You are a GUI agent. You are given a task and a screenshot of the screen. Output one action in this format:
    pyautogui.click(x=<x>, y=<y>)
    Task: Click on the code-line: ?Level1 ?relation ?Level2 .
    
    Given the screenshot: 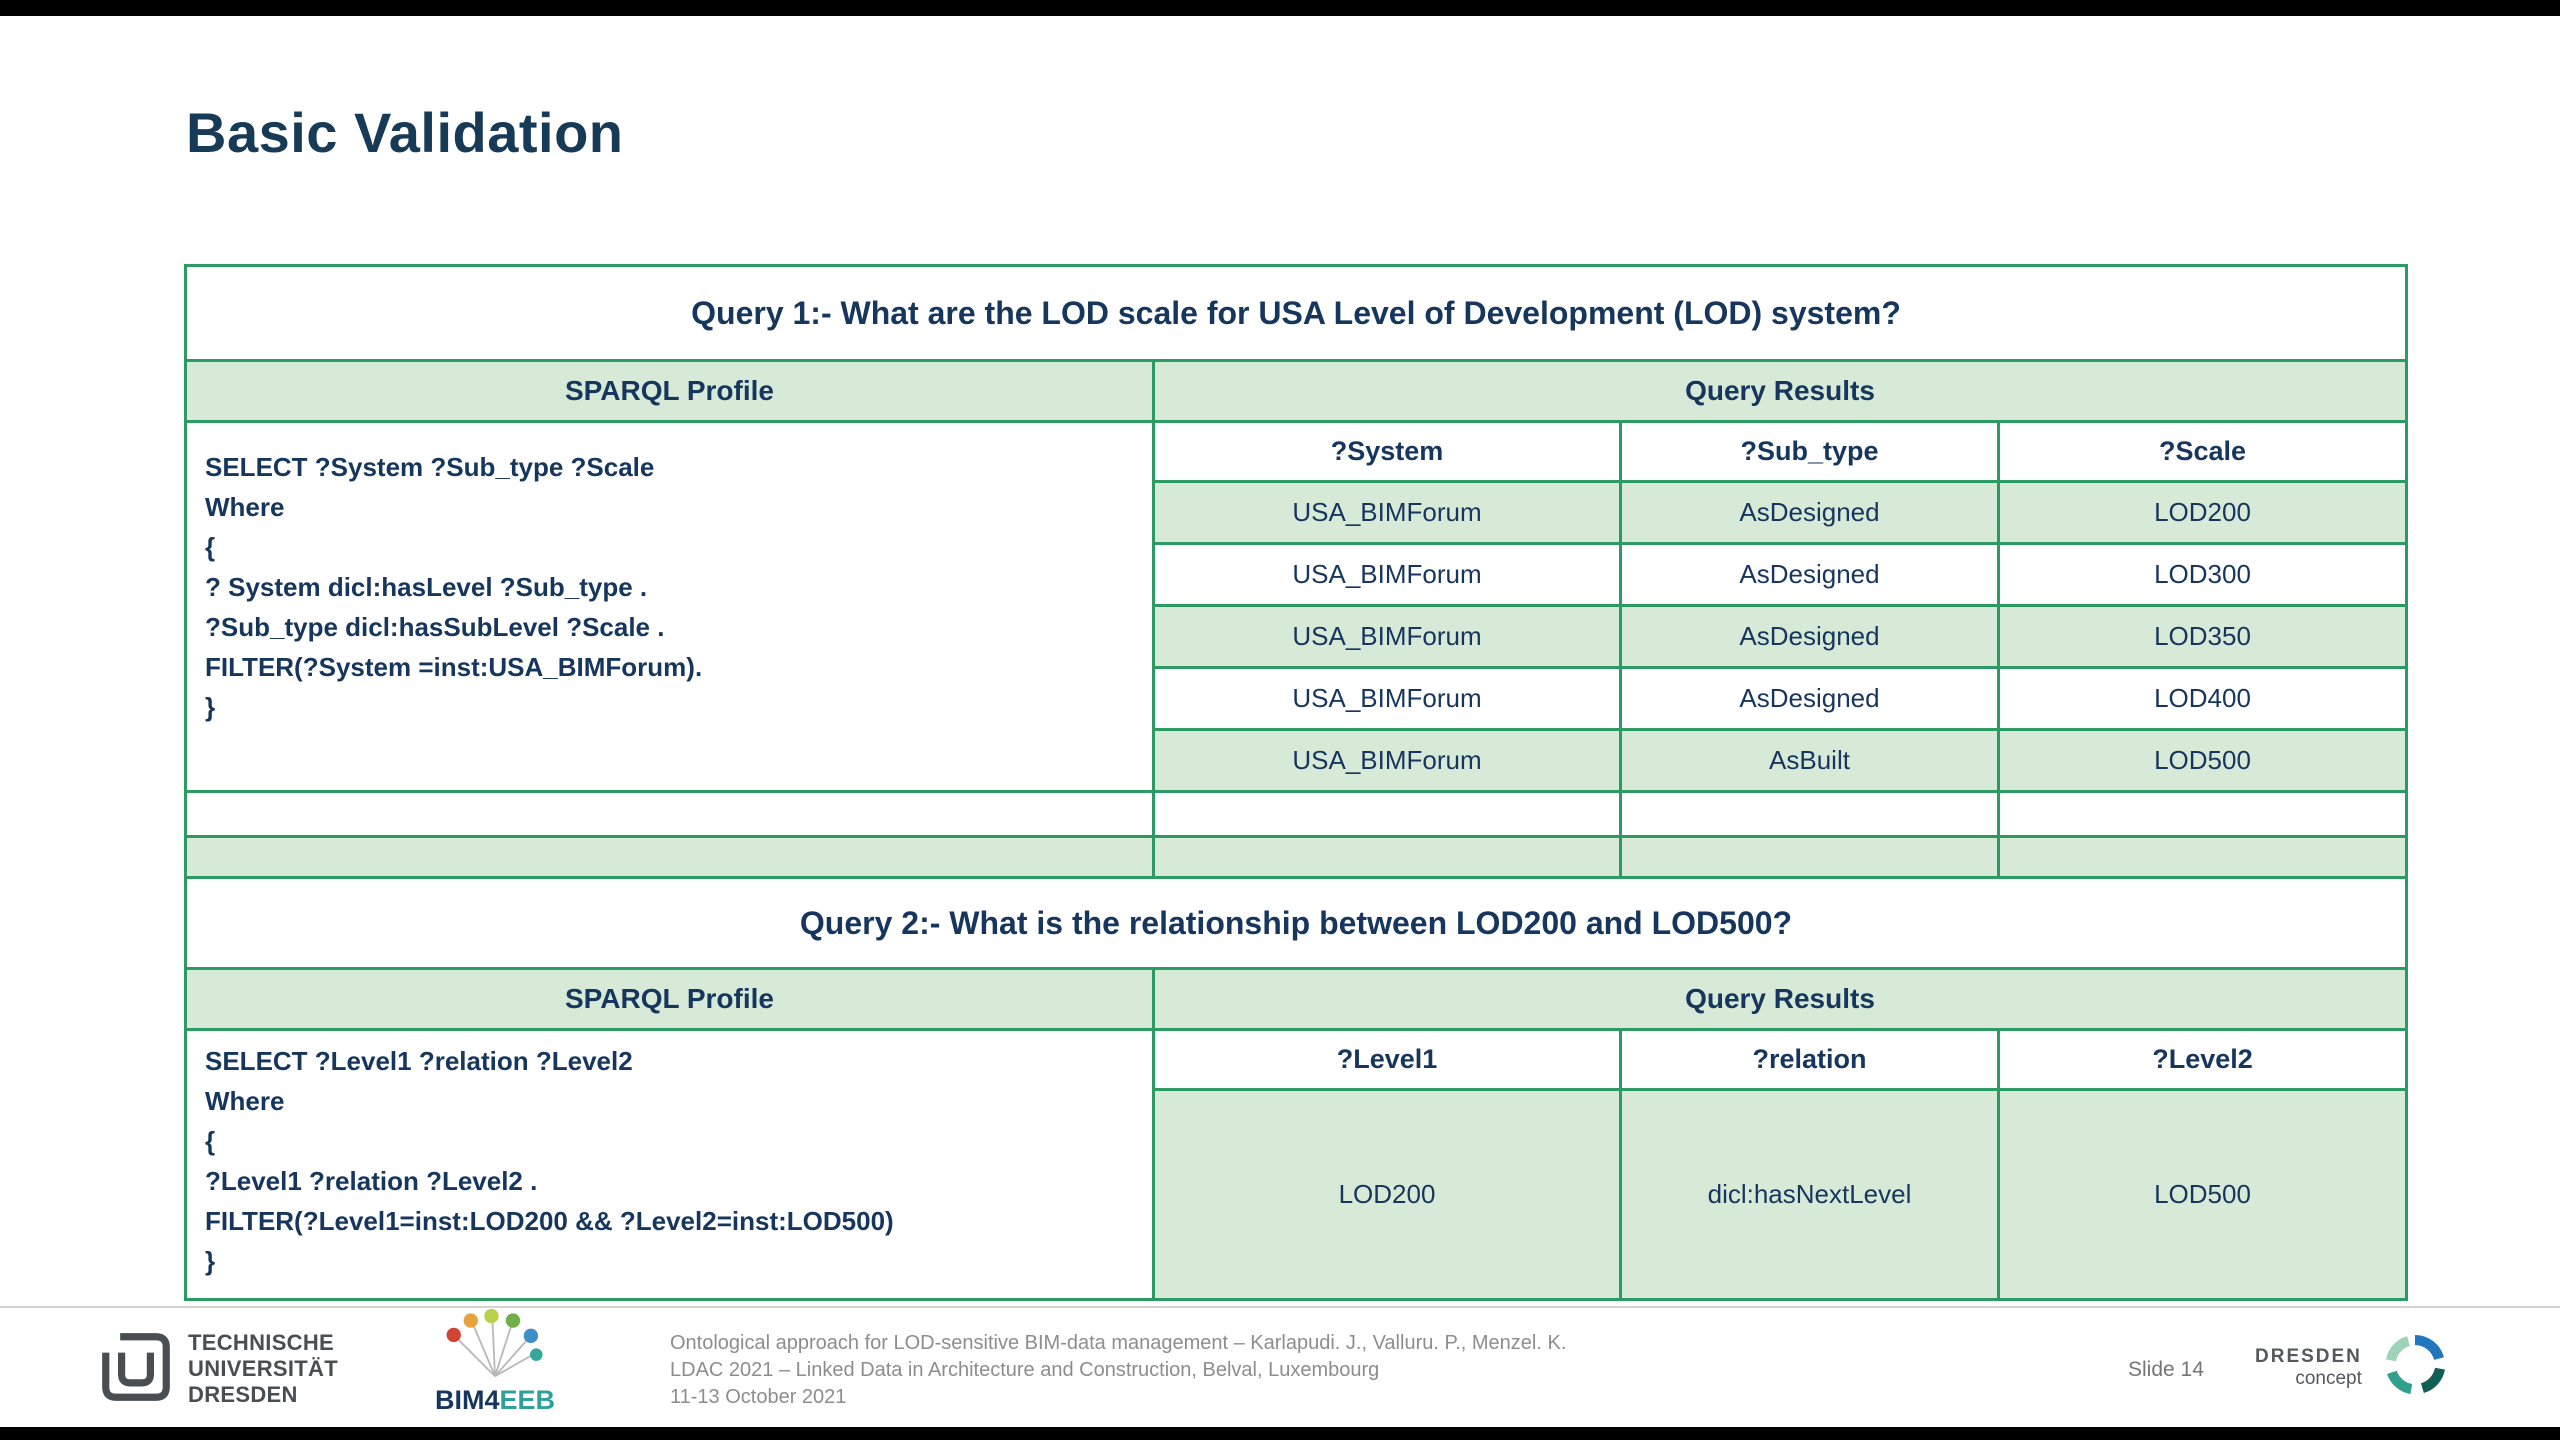 What is the action you would take?
    pyautogui.click(x=371, y=1181)
    